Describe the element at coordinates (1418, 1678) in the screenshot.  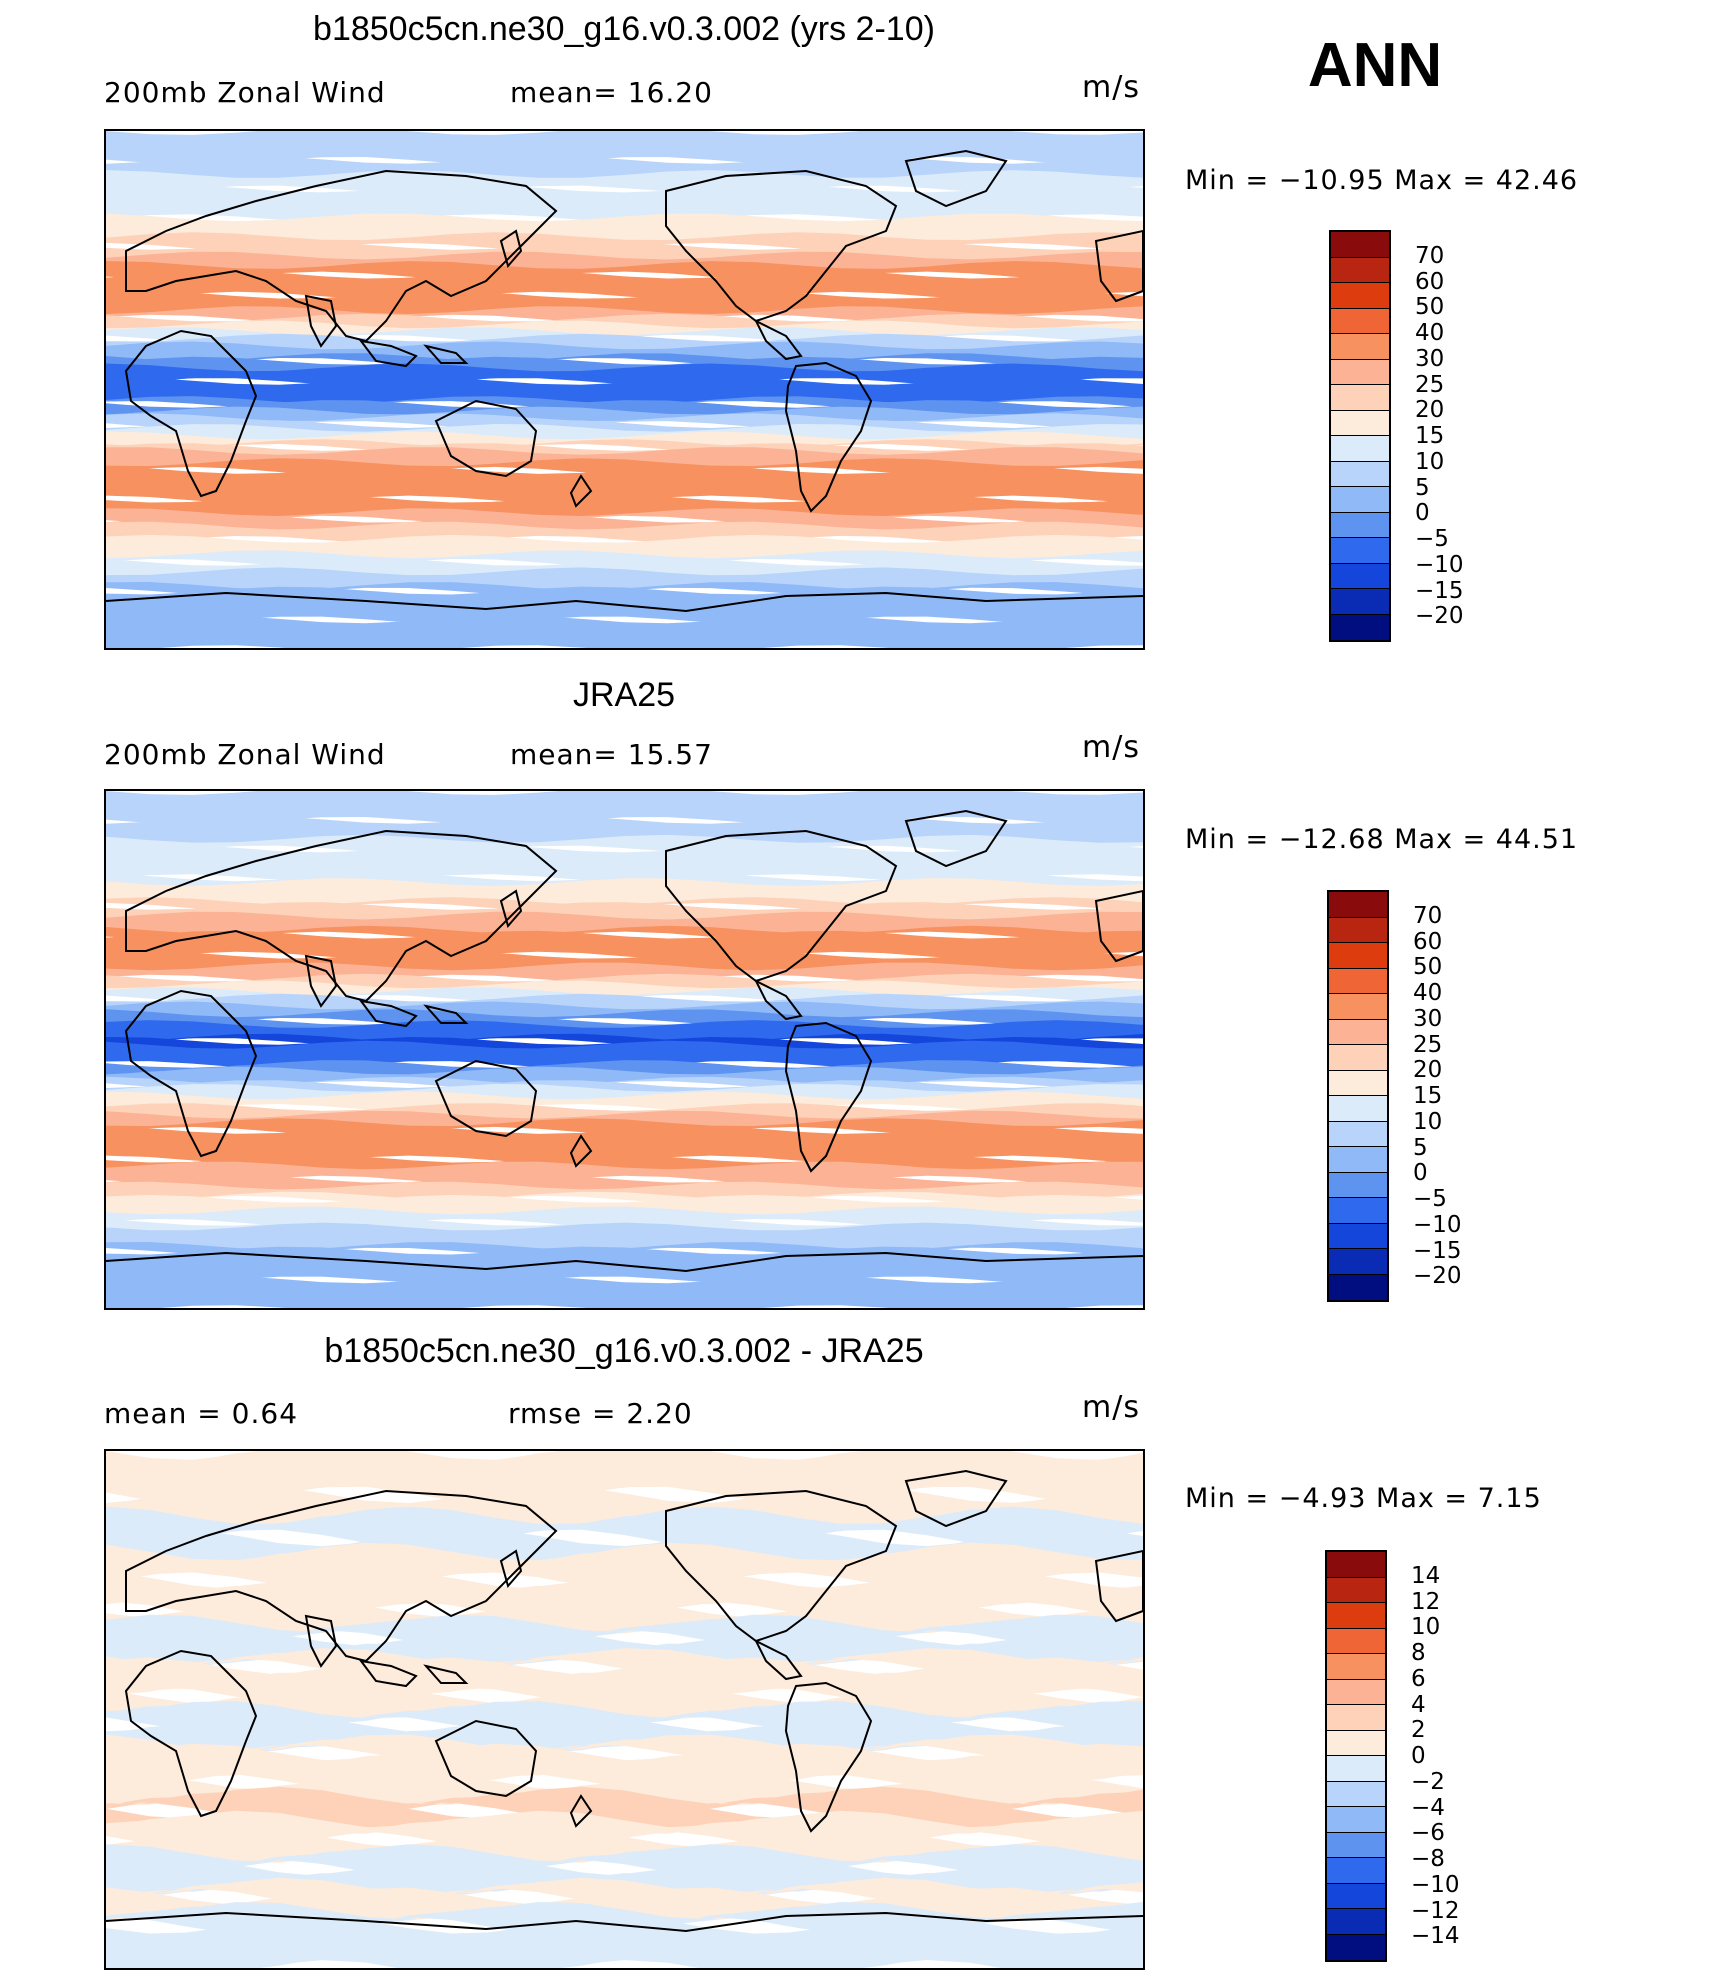
I see `colorbar-label: 6` at that location.